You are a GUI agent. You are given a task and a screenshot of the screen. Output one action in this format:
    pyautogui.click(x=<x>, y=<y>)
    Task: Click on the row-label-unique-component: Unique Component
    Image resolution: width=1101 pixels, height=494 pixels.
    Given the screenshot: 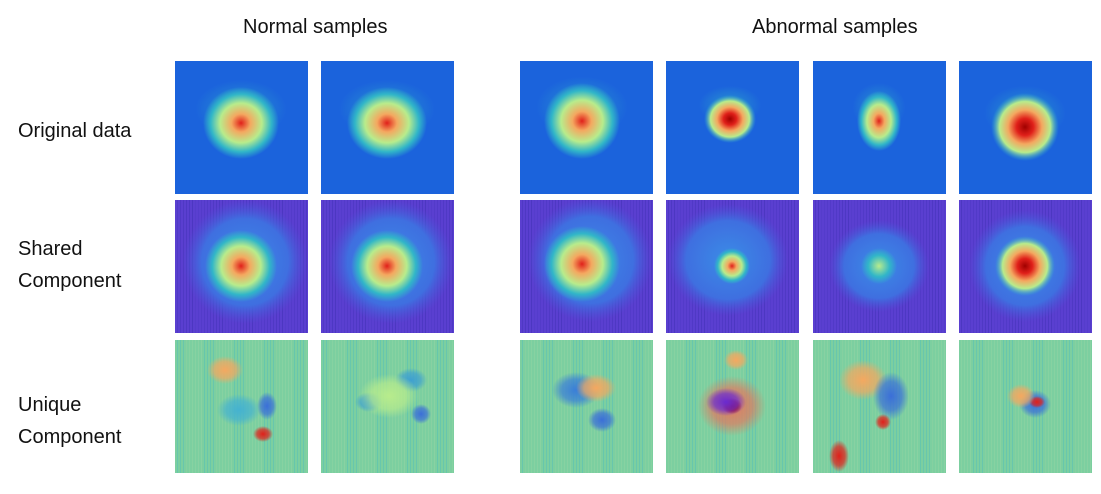 What is the action you would take?
    pyautogui.click(x=69, y=421)
    